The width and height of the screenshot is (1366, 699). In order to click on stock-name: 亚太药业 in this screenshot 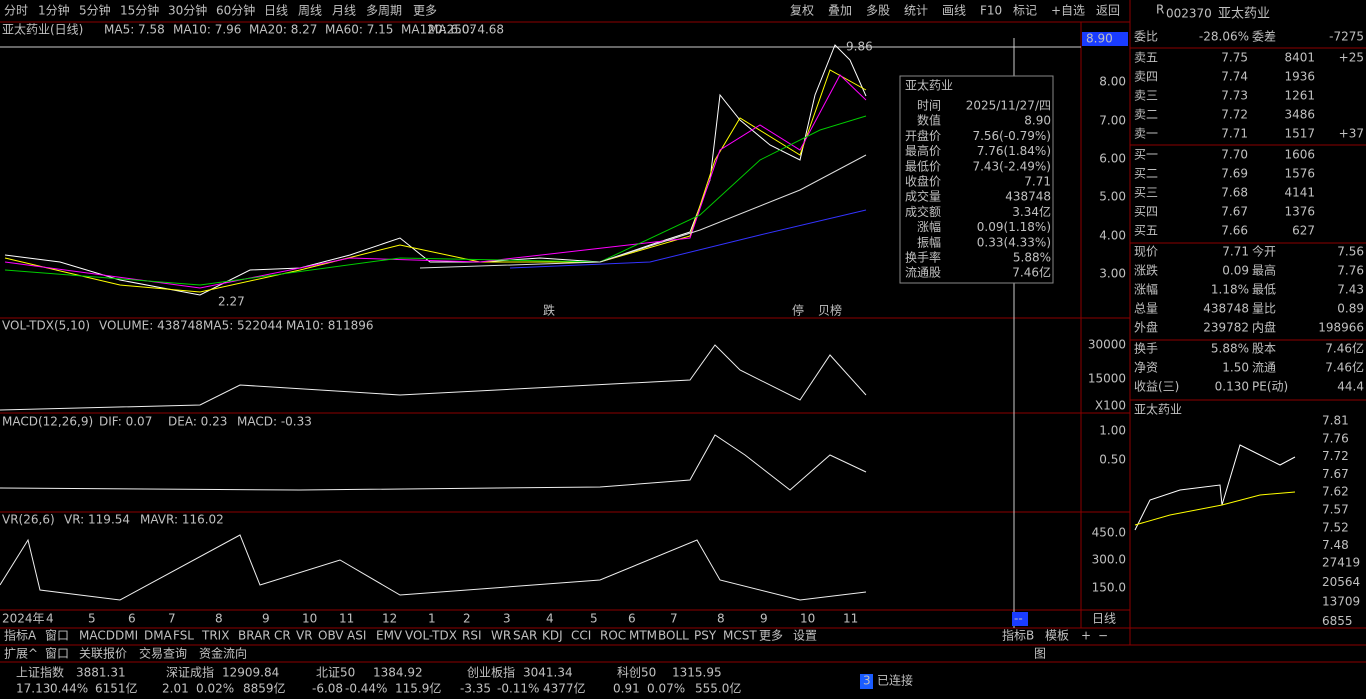, I will do `click(1244, 14)`.